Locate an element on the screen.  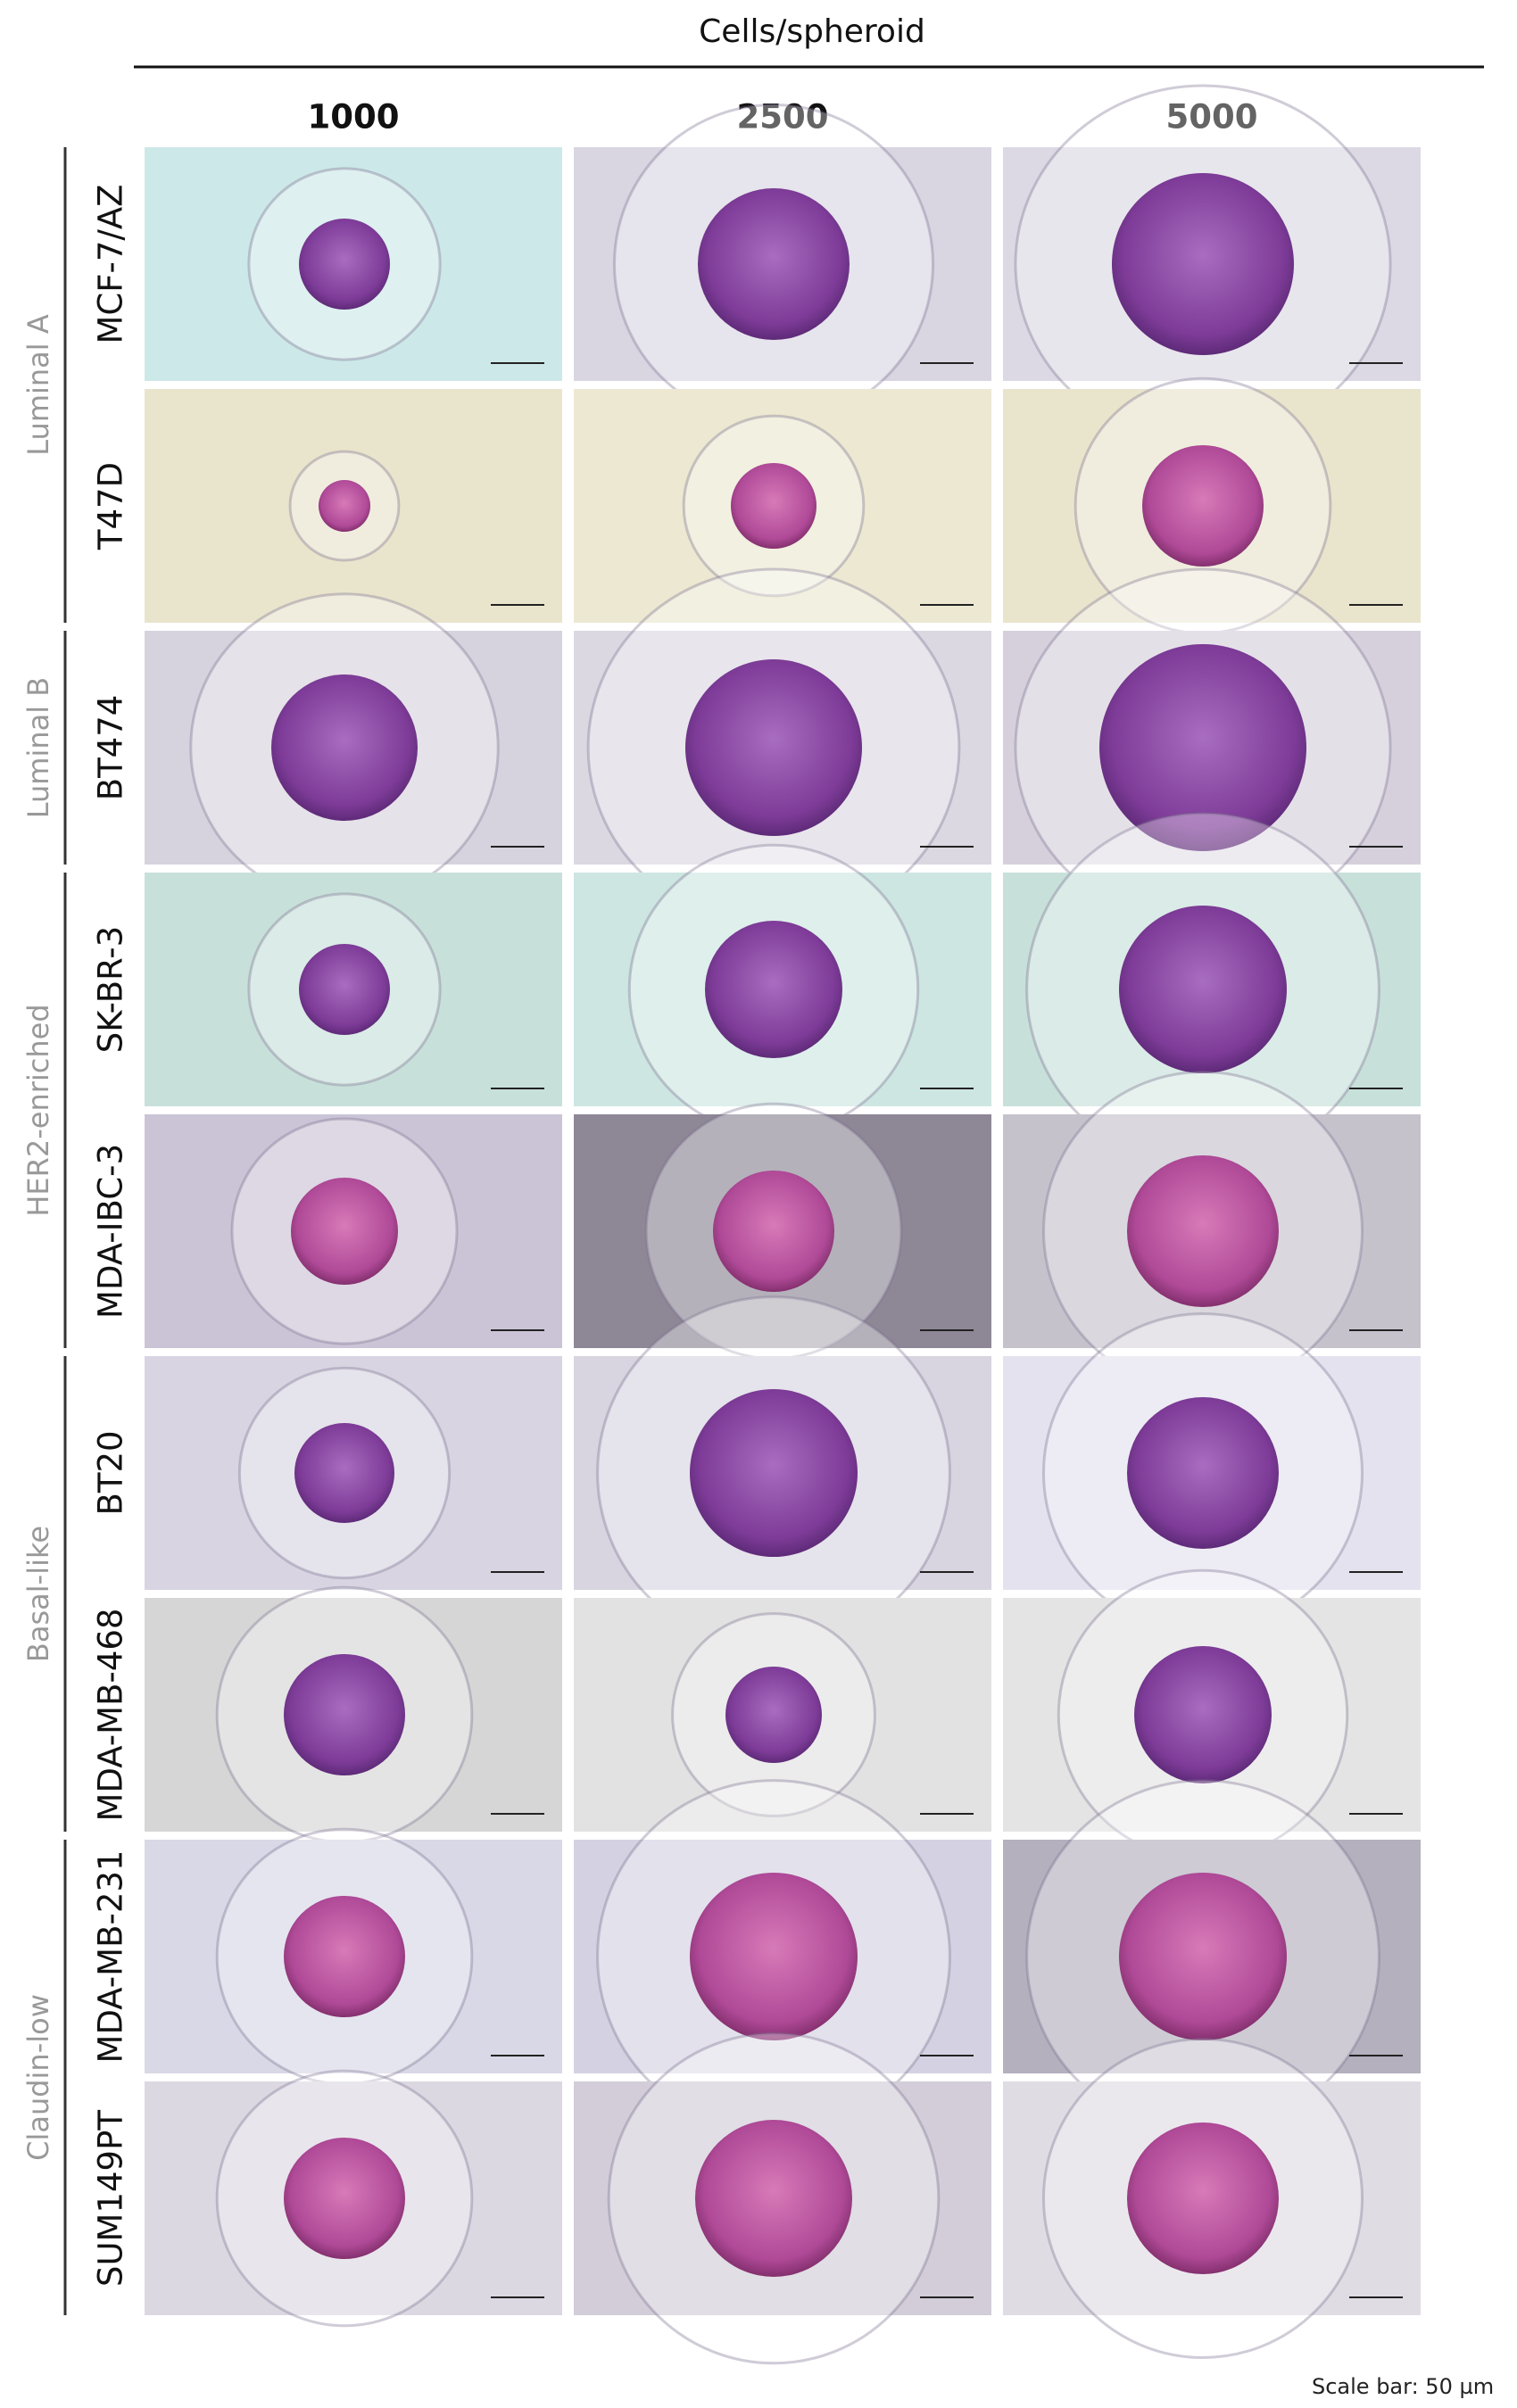
row-label: MDA-IBC-3 is located at coordinates (111, 1231).